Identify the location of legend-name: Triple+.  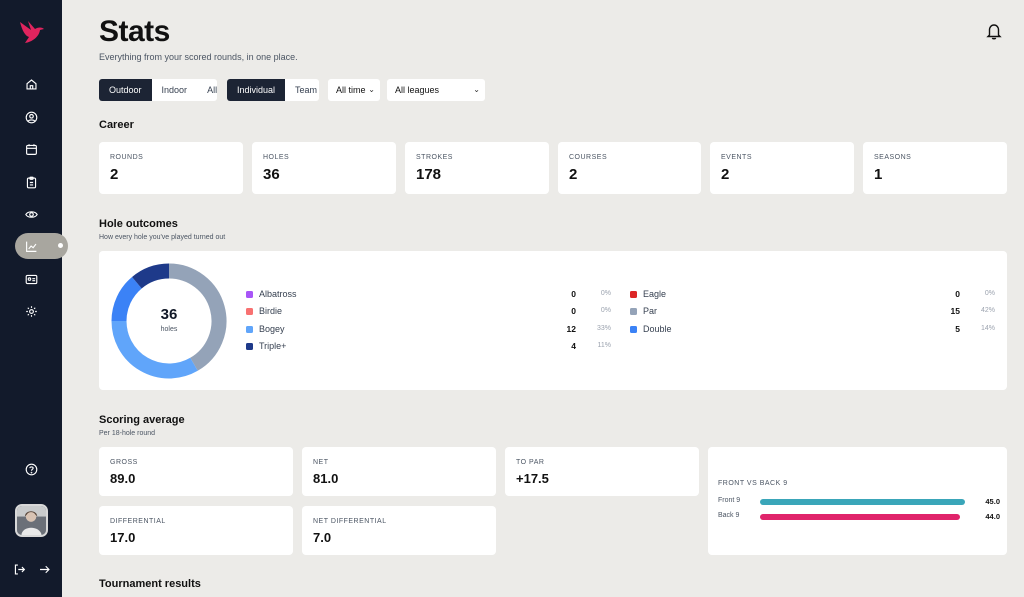
(273, 346).